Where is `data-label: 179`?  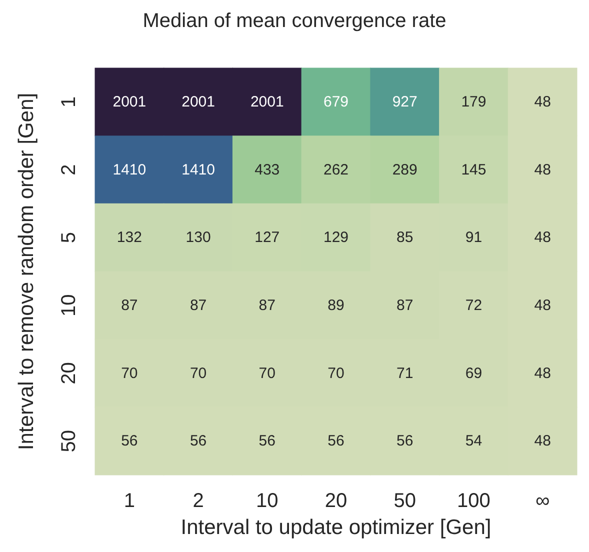 data-label: 179 is located at coordinates (473, 101).